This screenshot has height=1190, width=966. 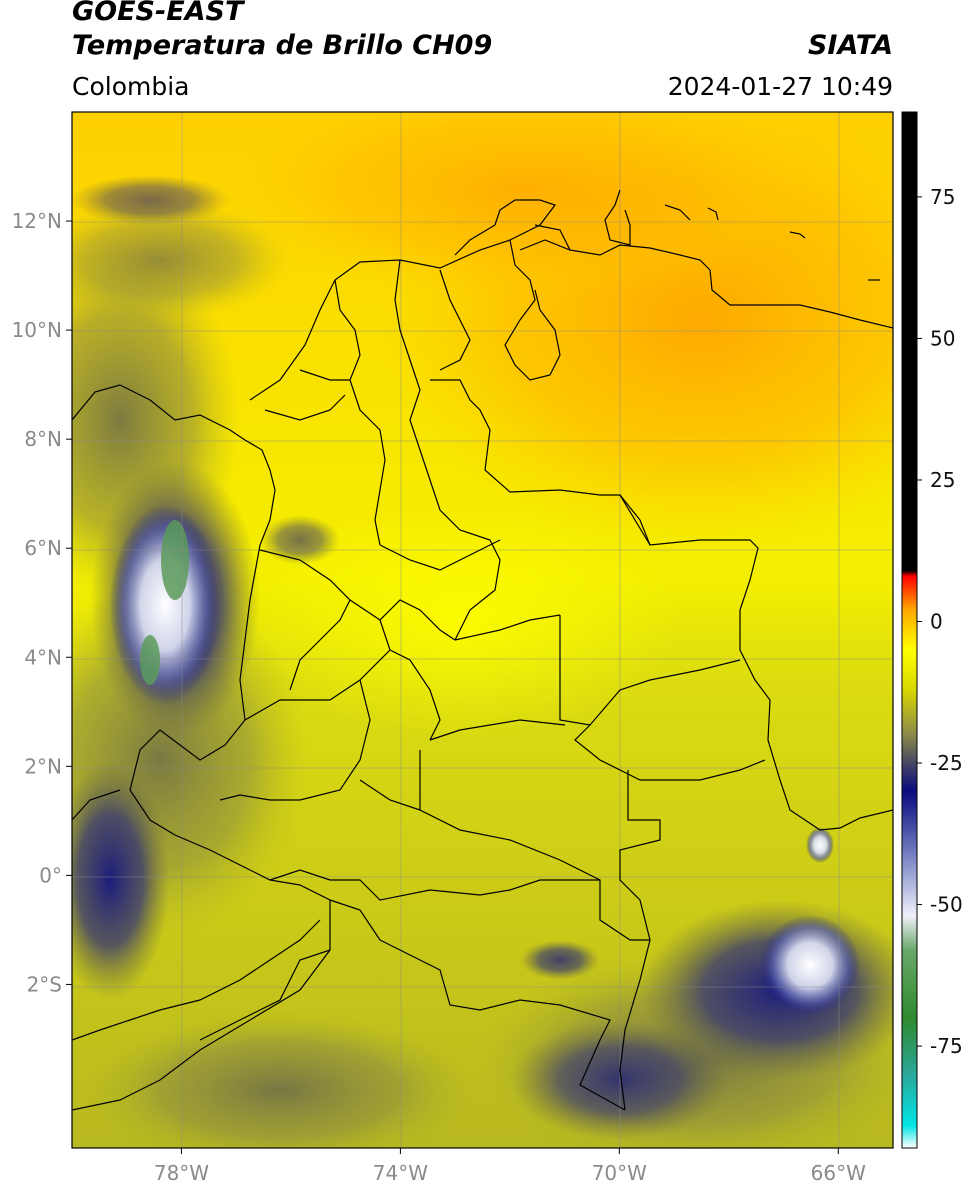 I want to click on lat-tick-label: 12°N, so click(x=37, y=221).